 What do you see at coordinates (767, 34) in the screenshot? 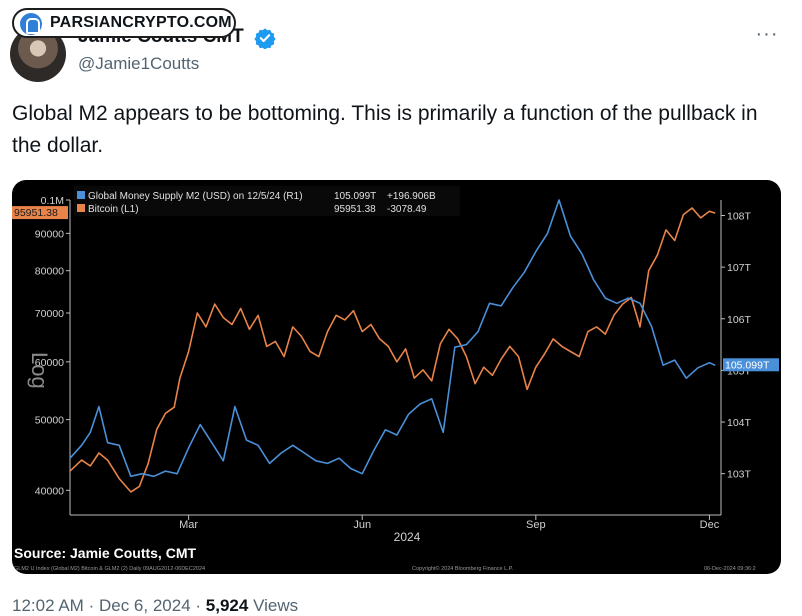
I see `more-options-button: ···` at bounding box center [767, 34].